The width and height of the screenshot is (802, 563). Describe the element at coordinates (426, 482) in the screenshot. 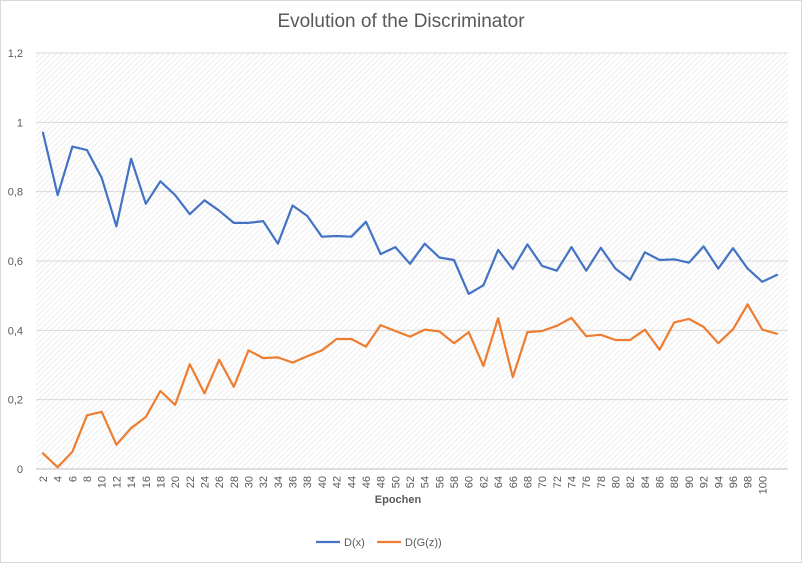

I see `x-tick-label: 54` at that location.